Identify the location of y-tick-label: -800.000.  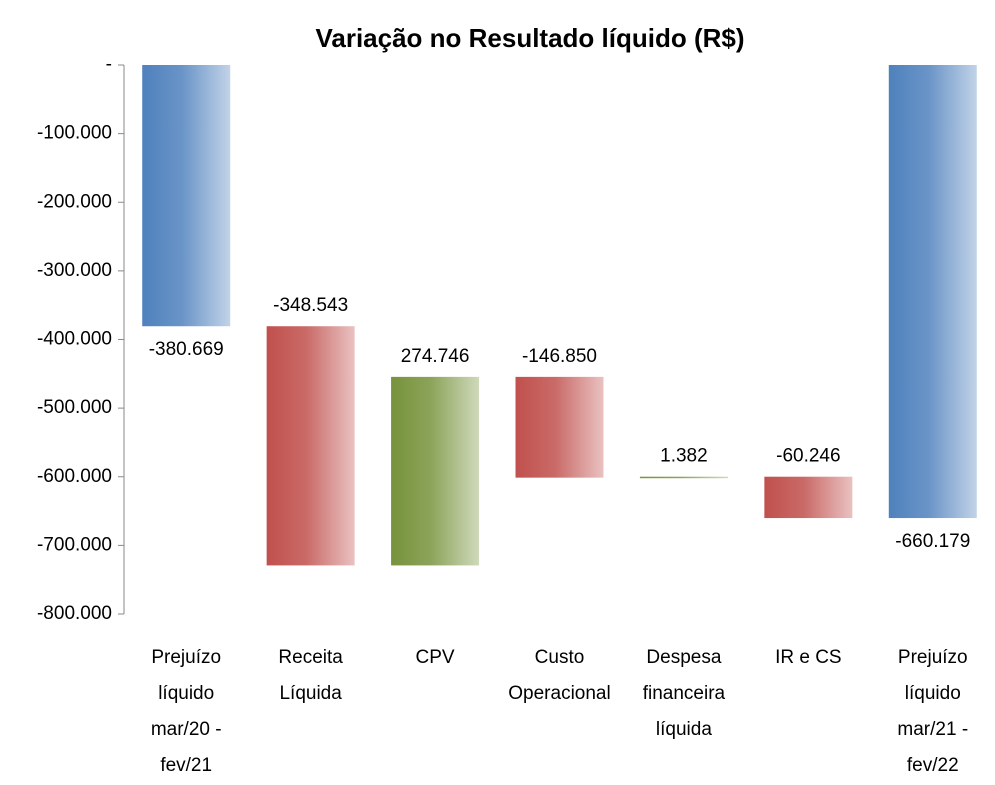
(74, 613).